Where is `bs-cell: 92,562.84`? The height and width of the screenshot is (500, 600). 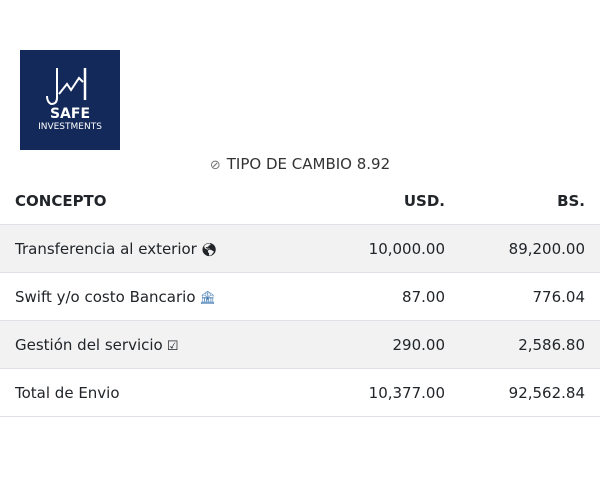 bs-cell: 92,562.84 is located at coordinates (530, 392).